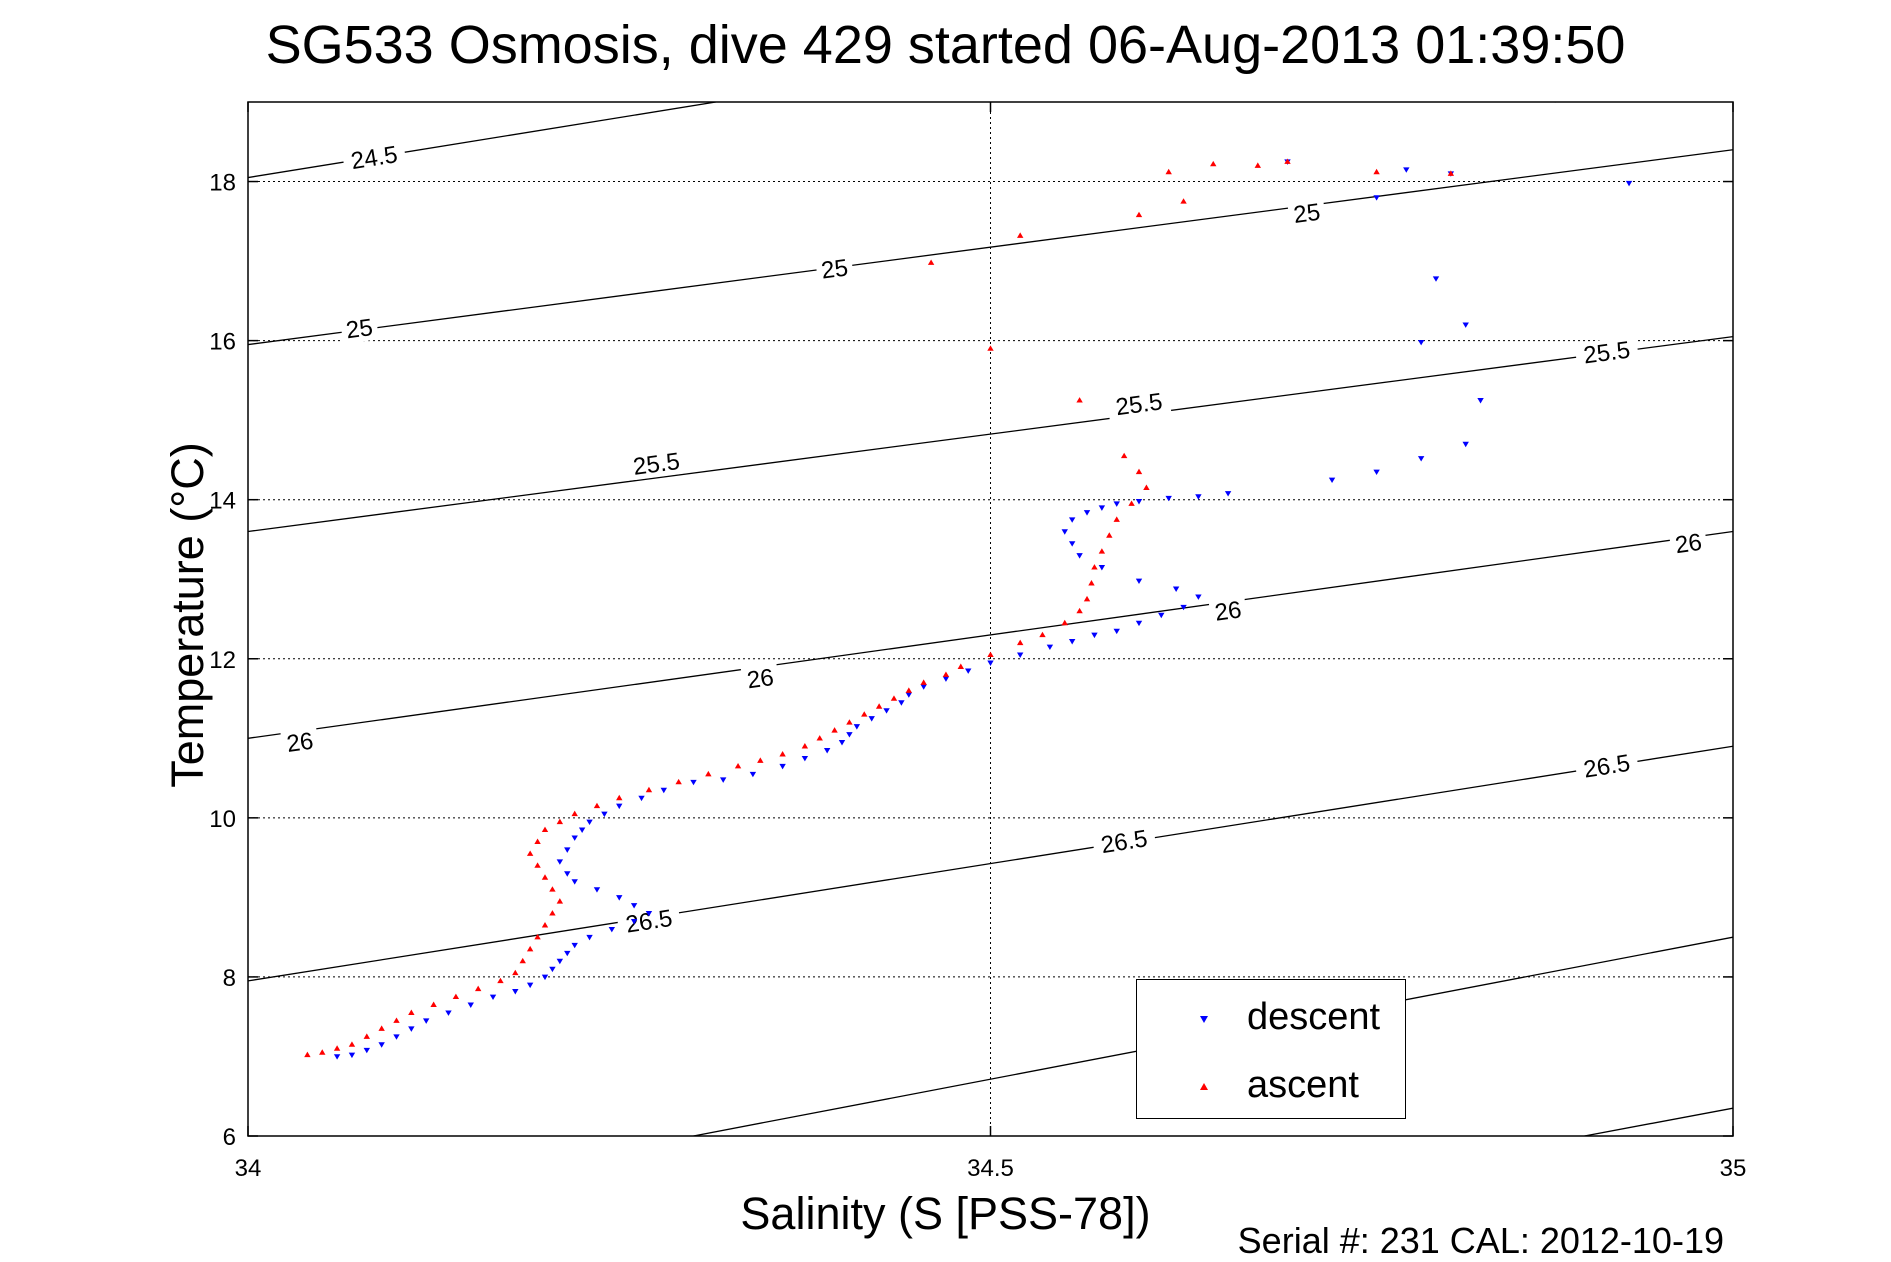  I want to click on contour-line: 25.5 25.5 25.5, so click(990, 434).